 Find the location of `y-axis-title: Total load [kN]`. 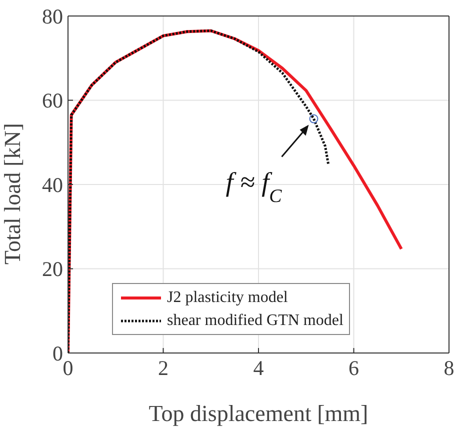

y-axis-title: Total load [kN] is located at coordinates (13, 193).